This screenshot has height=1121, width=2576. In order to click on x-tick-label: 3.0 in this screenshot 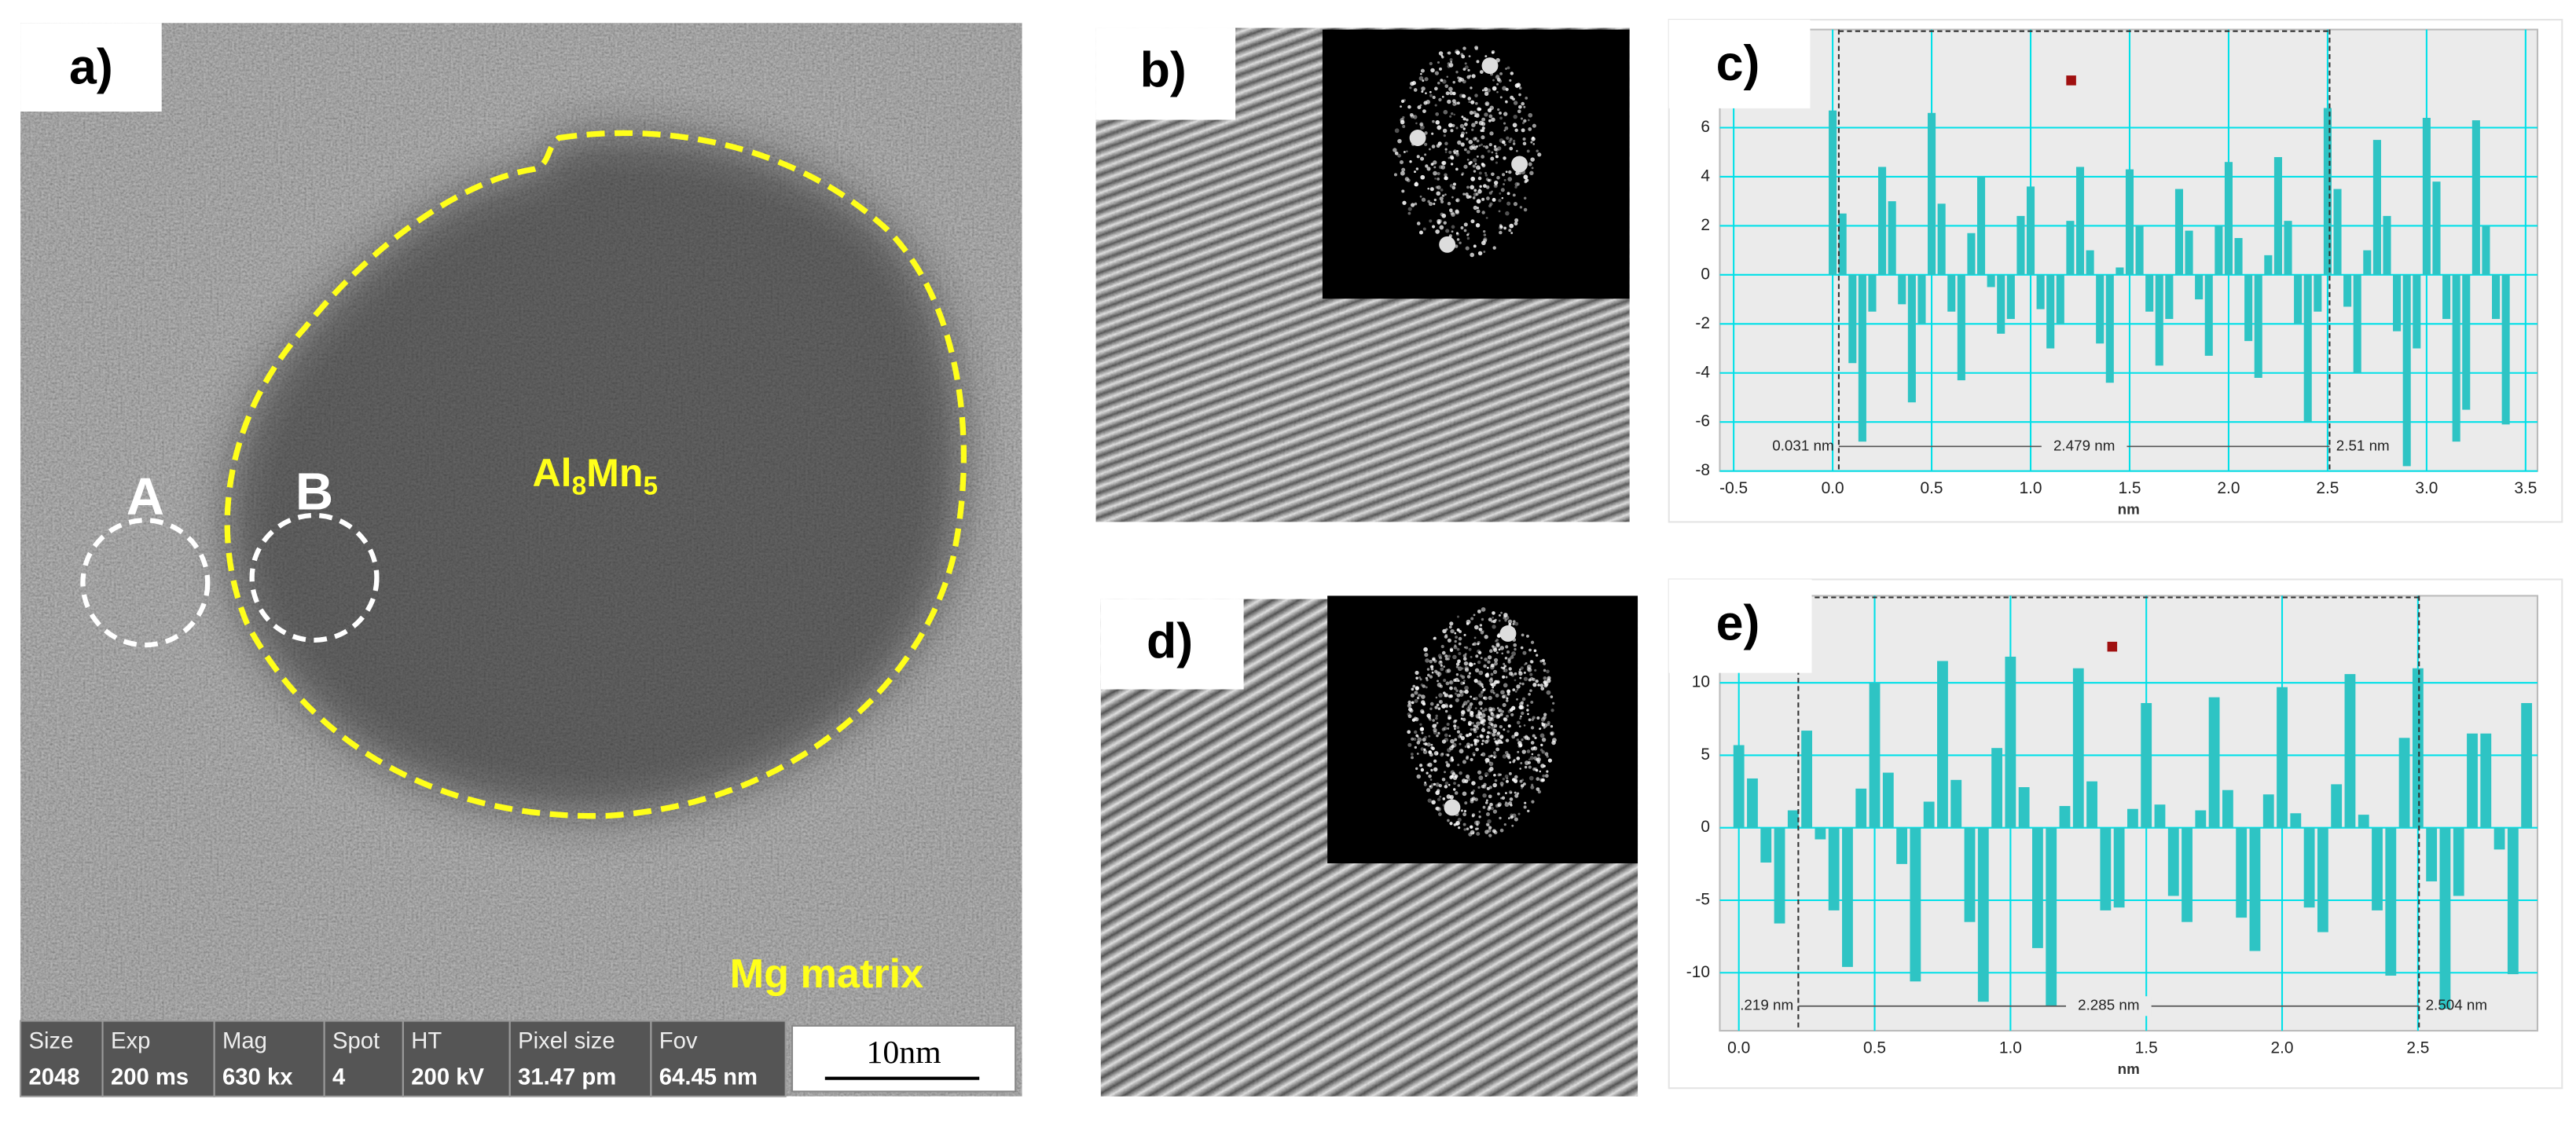, I will do `click(2426, 488)`.